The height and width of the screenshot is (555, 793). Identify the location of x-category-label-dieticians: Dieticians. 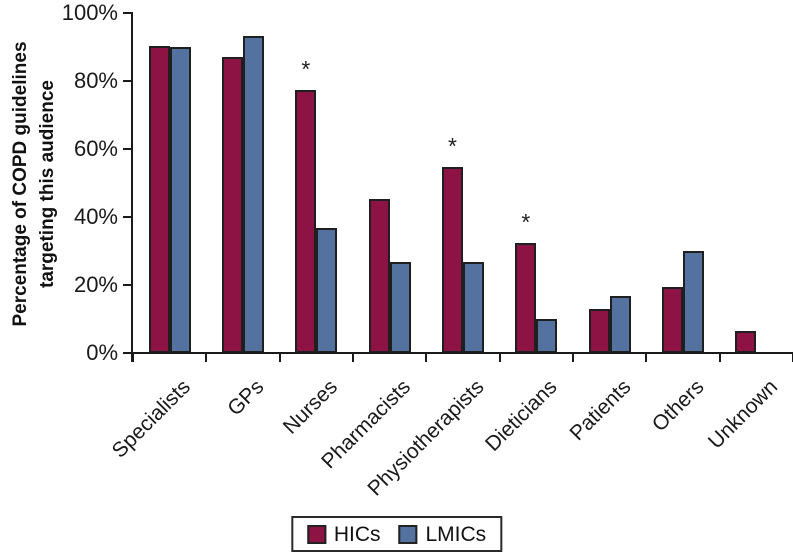
(521, 415).